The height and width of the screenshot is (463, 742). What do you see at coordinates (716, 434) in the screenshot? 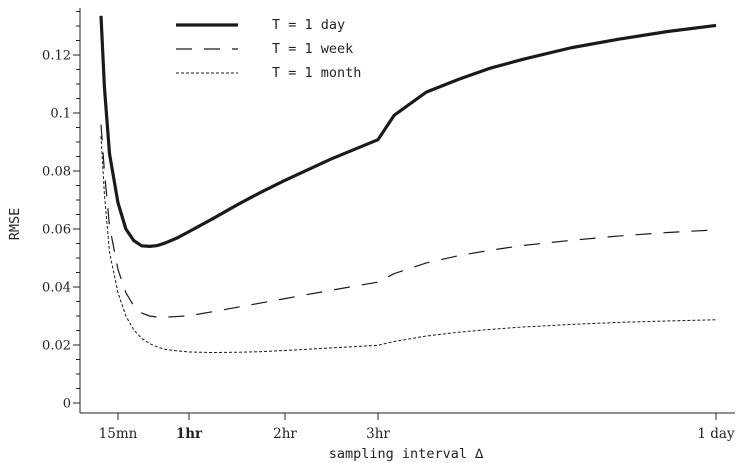
I see `x-tick-label: 1 day` at bounding box center [716, 434].